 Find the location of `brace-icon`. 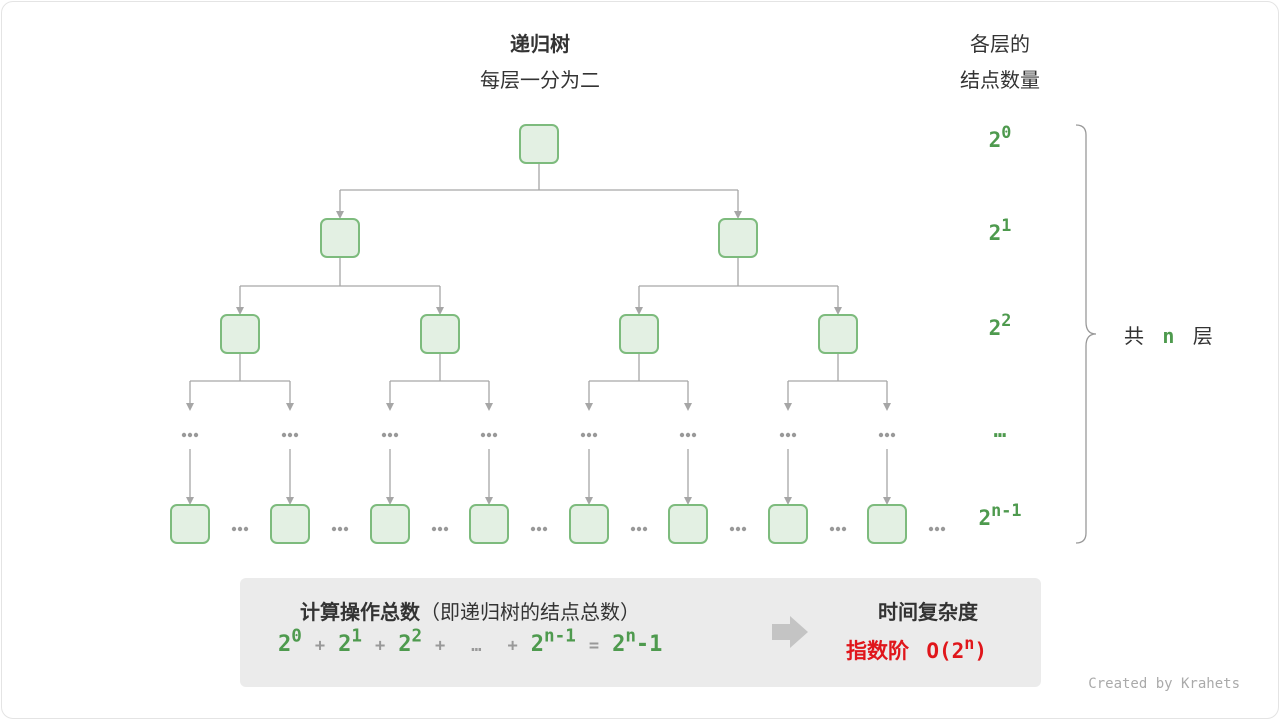

brace-icon is located at coordinates (1086, 334).